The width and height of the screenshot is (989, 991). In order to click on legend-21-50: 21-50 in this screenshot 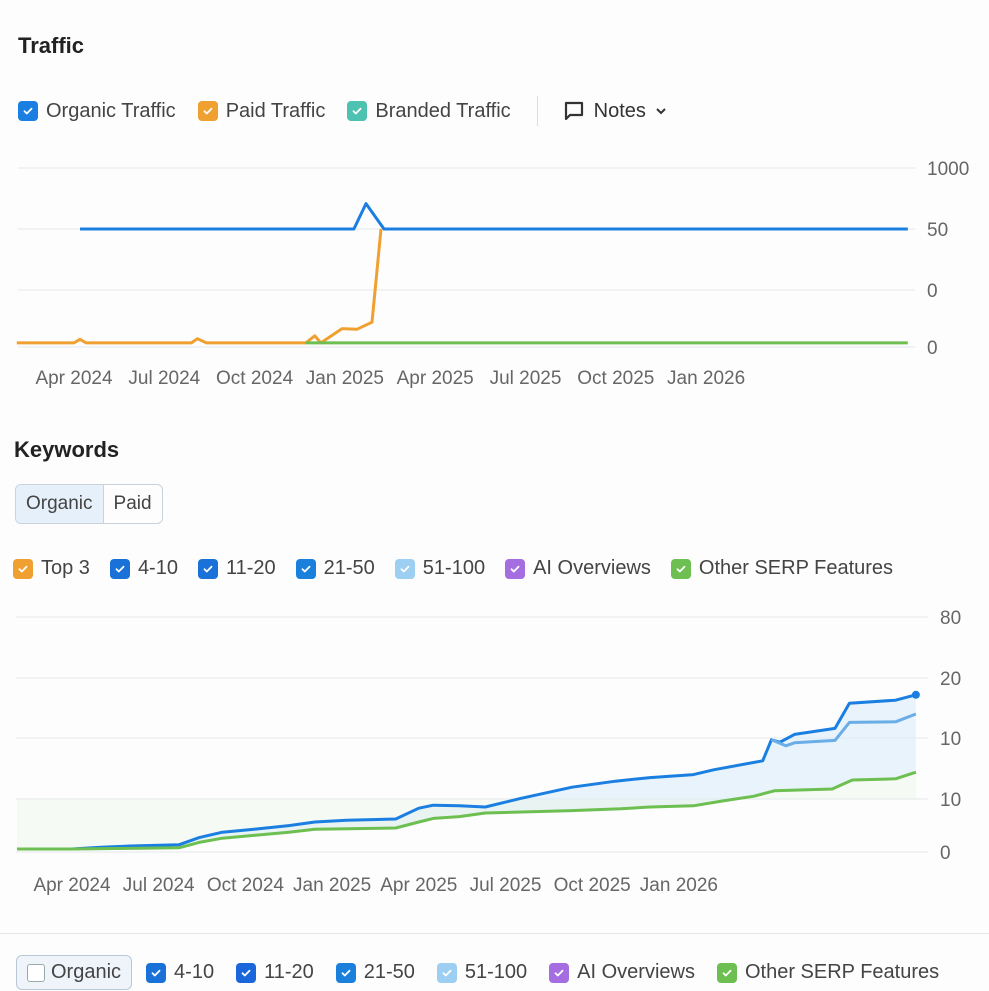, I will do `click(335, 568)`.